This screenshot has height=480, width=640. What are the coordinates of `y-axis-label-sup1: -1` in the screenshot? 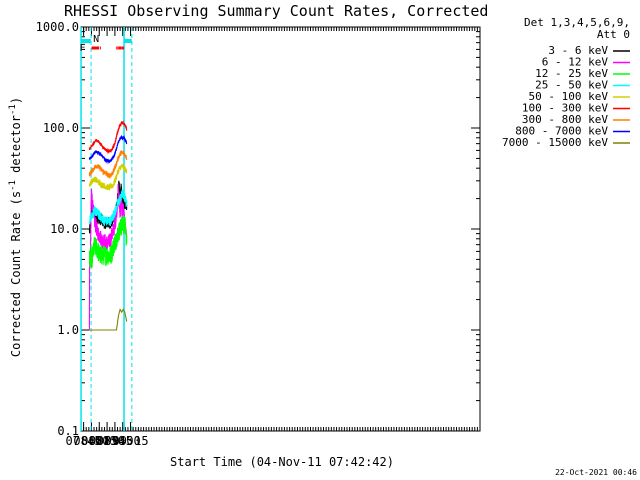 It's located at (13, 185).